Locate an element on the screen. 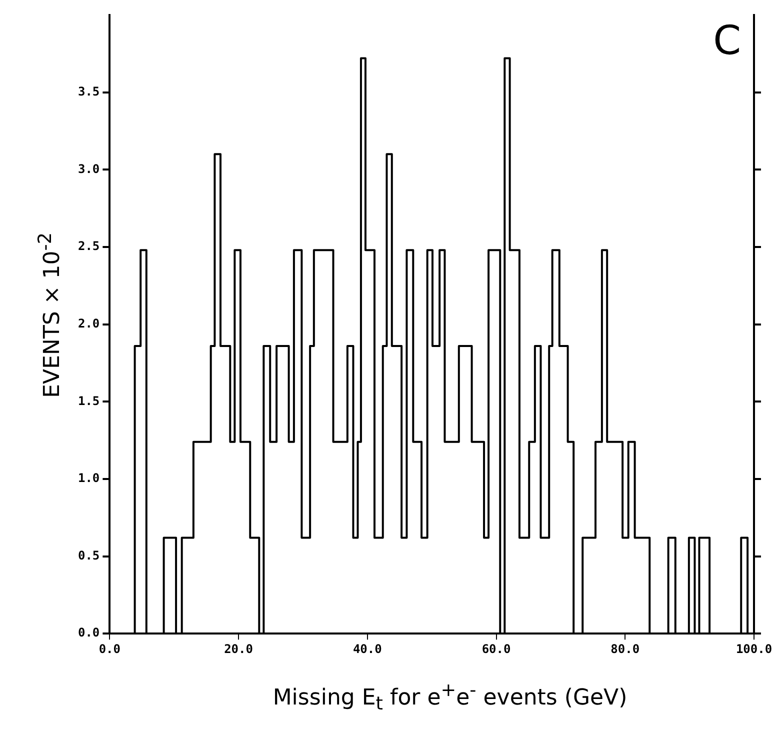 The image size is (781, 730). x-axis-title: Missing E$_{t}$ for e$^{+}$e$^{-}$ events (GeV) is located at coordinates (450, 697).